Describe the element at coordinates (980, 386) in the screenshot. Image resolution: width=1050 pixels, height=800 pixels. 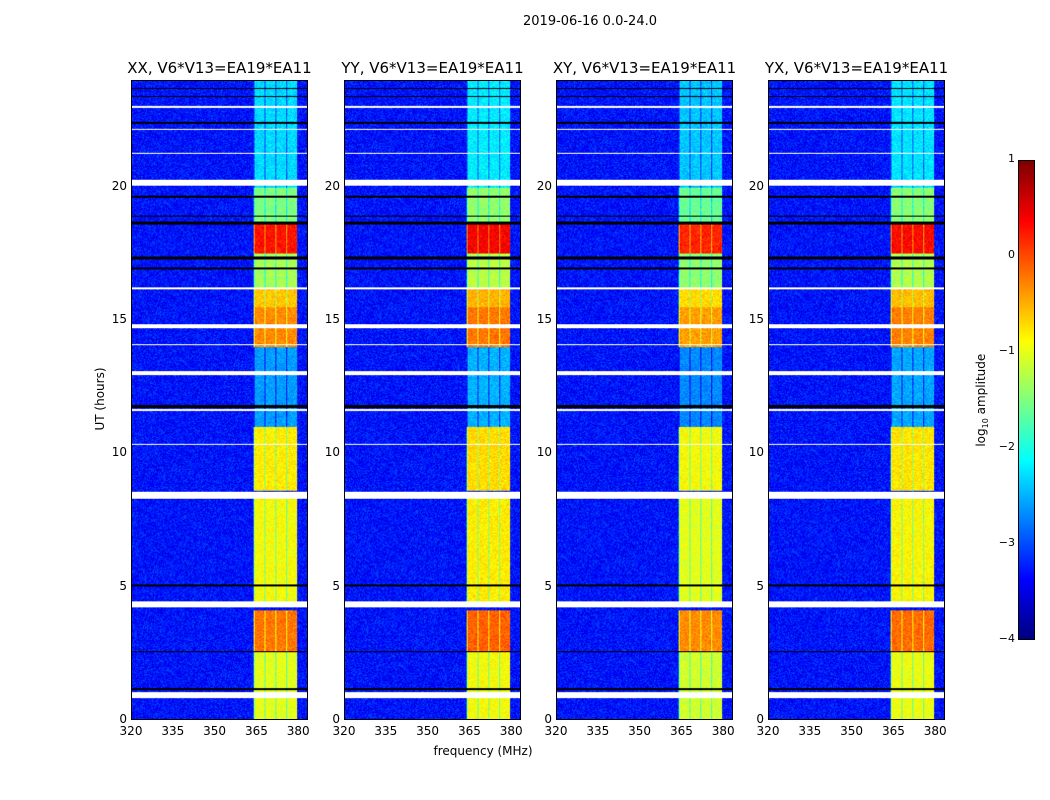
I see `colorbar-label-suffix: amplitude` at that location.